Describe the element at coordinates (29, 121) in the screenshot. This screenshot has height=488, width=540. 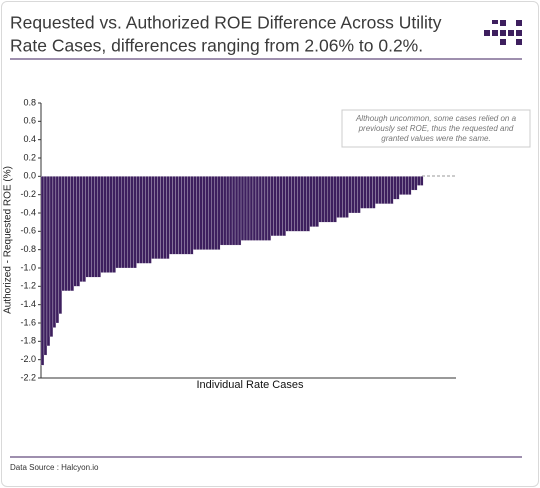
I see `y-tick-label: 0.6` at that location.